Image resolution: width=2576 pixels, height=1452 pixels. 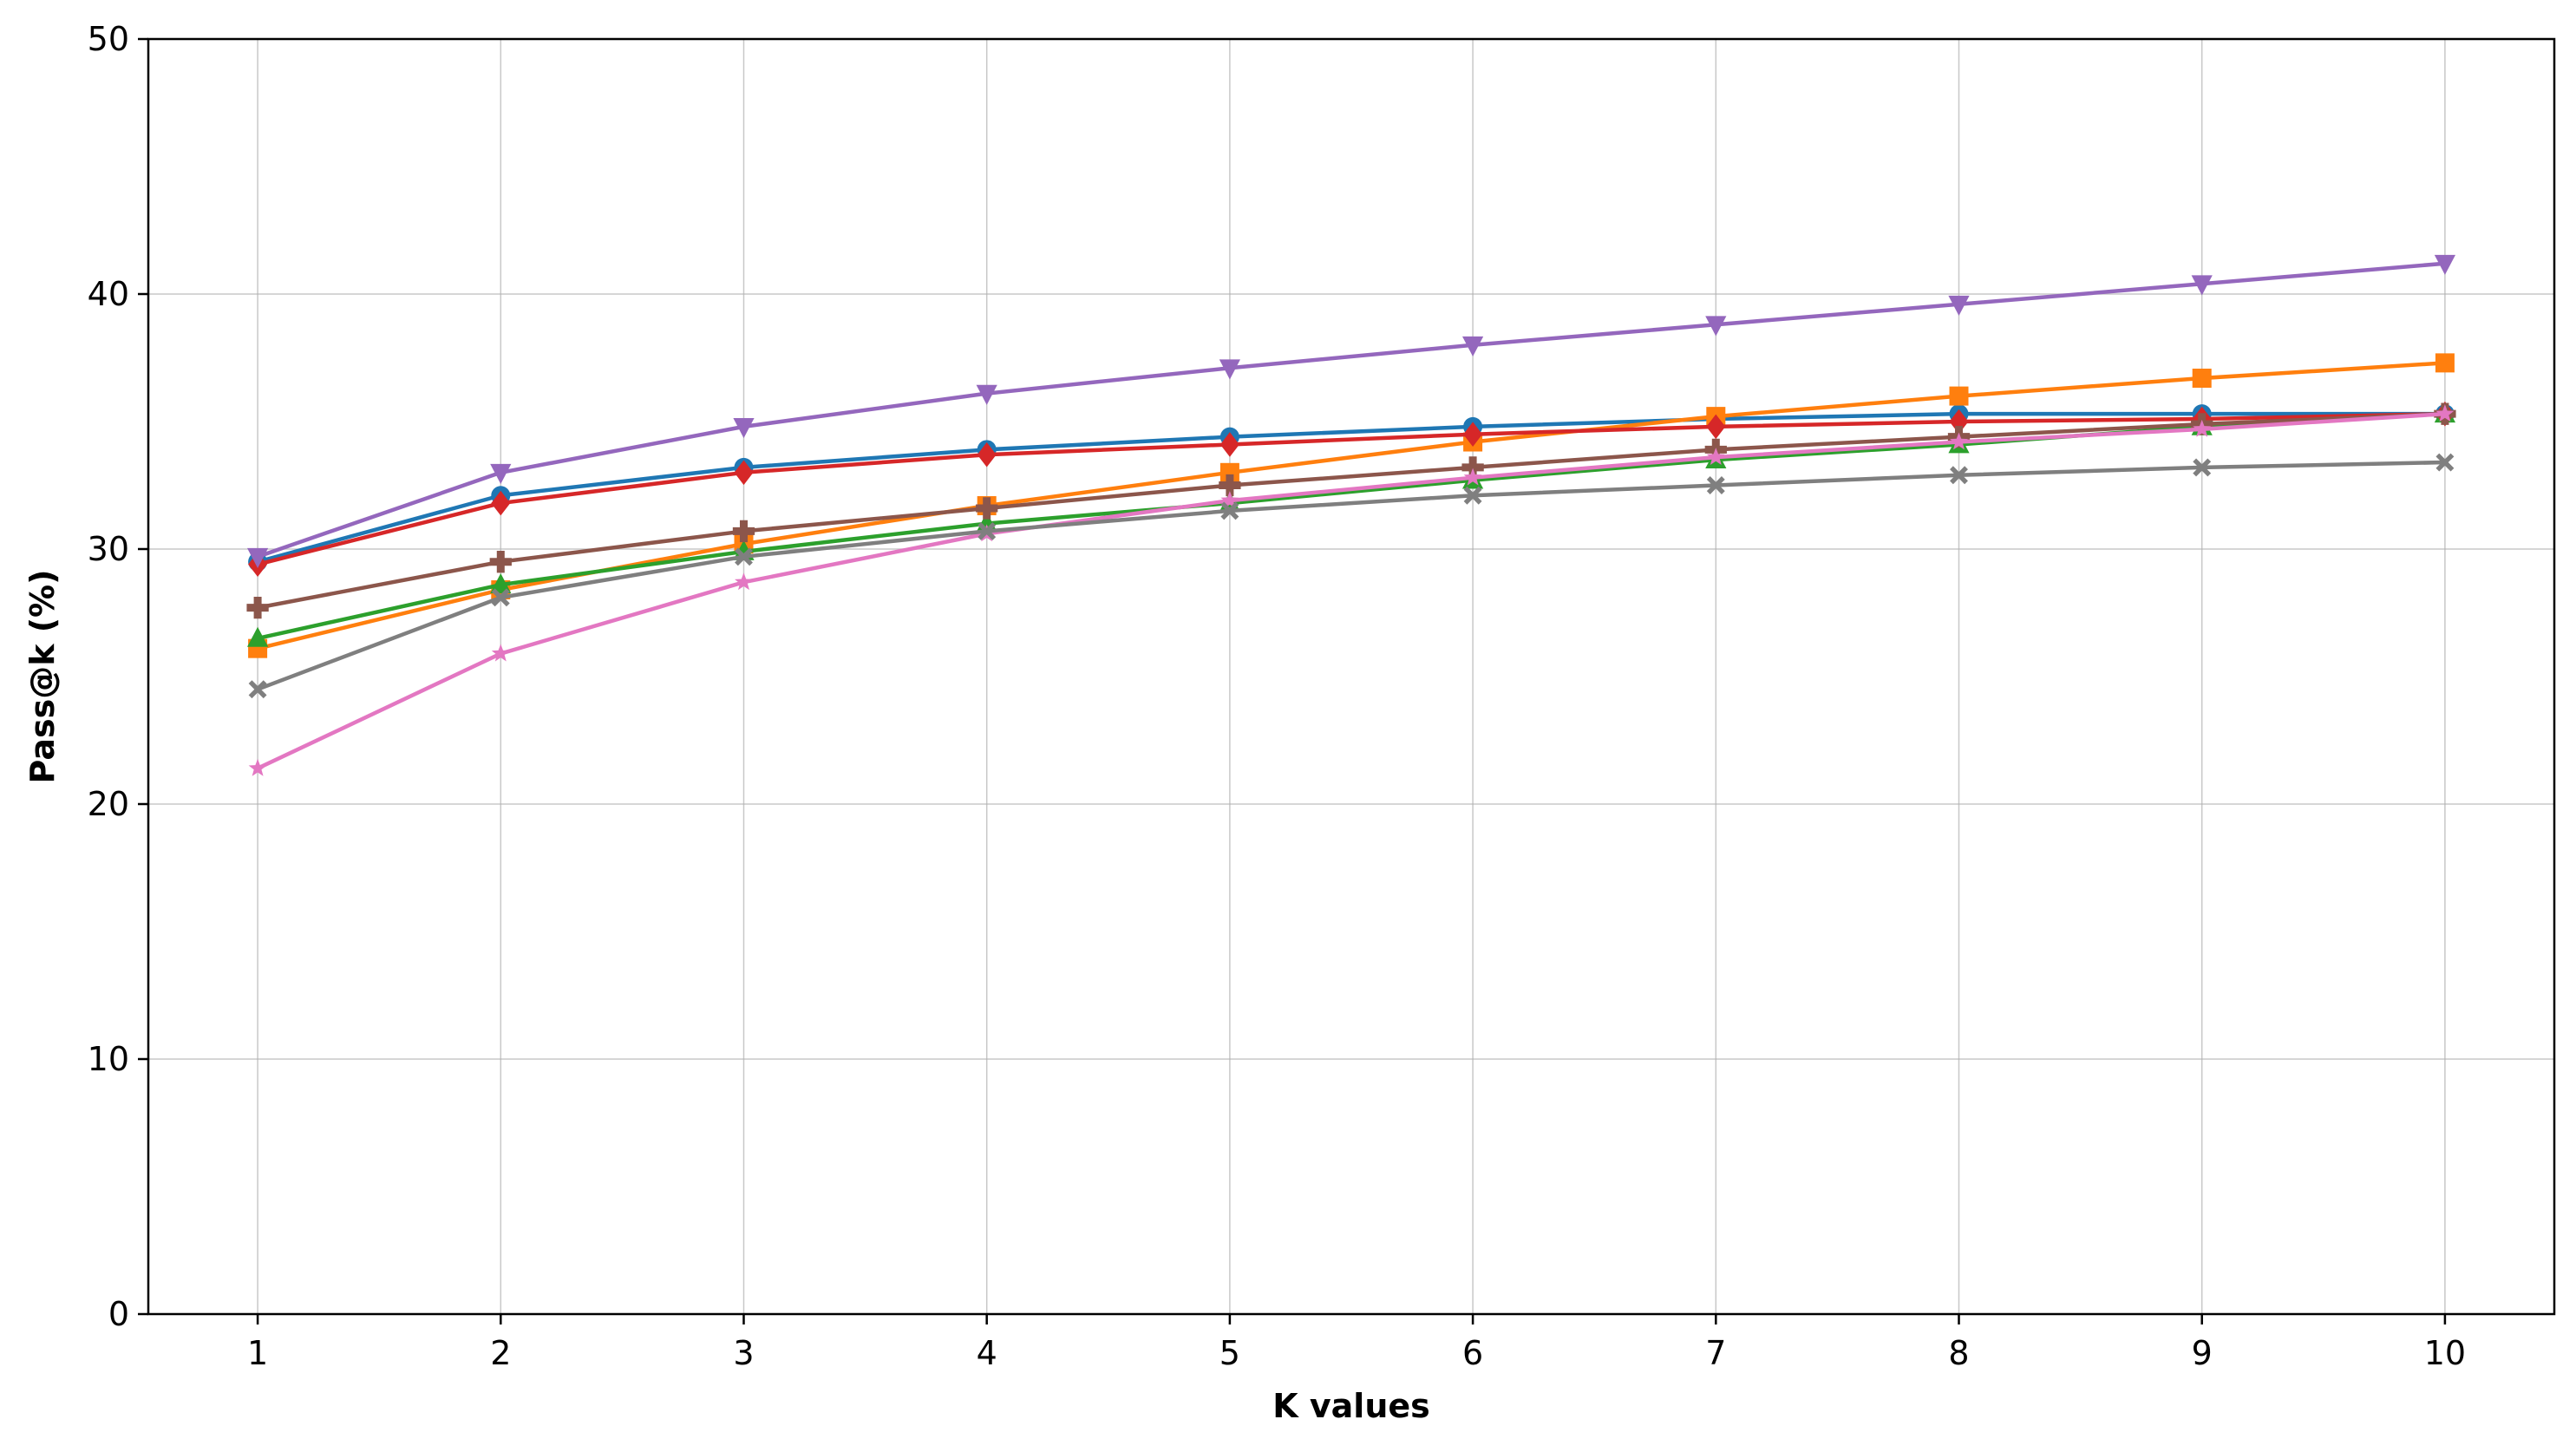 I want to click on y-tick-label: 20, so click(x=108, y=804).